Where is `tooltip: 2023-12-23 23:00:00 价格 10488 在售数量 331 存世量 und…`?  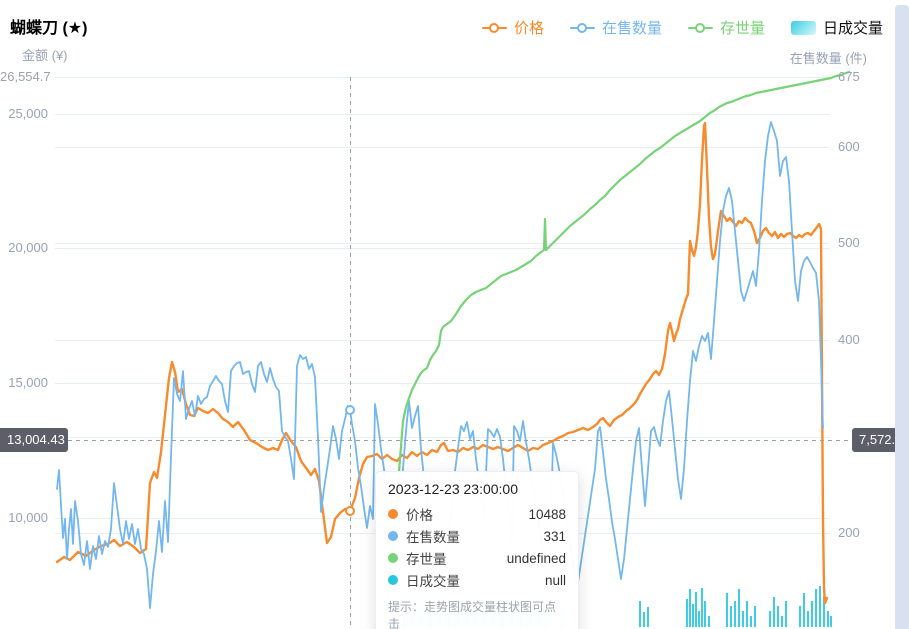
tooltip: 2023-12-23 23:00:00 价格 10488 在售数量 331 存世量 und… is located at coordinates (477, 550).